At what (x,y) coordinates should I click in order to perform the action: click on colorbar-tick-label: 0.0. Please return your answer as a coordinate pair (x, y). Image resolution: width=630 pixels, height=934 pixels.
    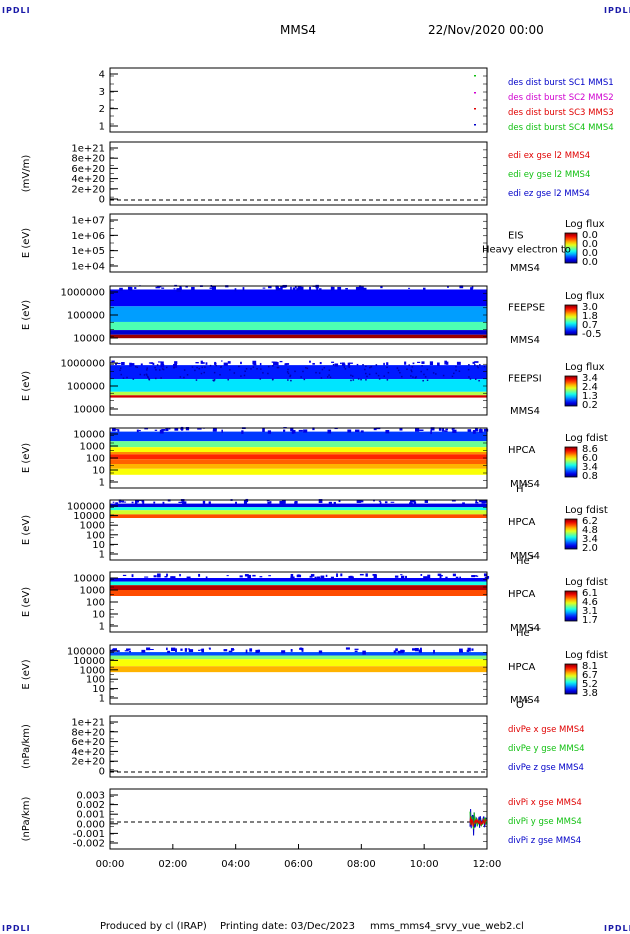
    Looking at the image, I should click on (590, 253).